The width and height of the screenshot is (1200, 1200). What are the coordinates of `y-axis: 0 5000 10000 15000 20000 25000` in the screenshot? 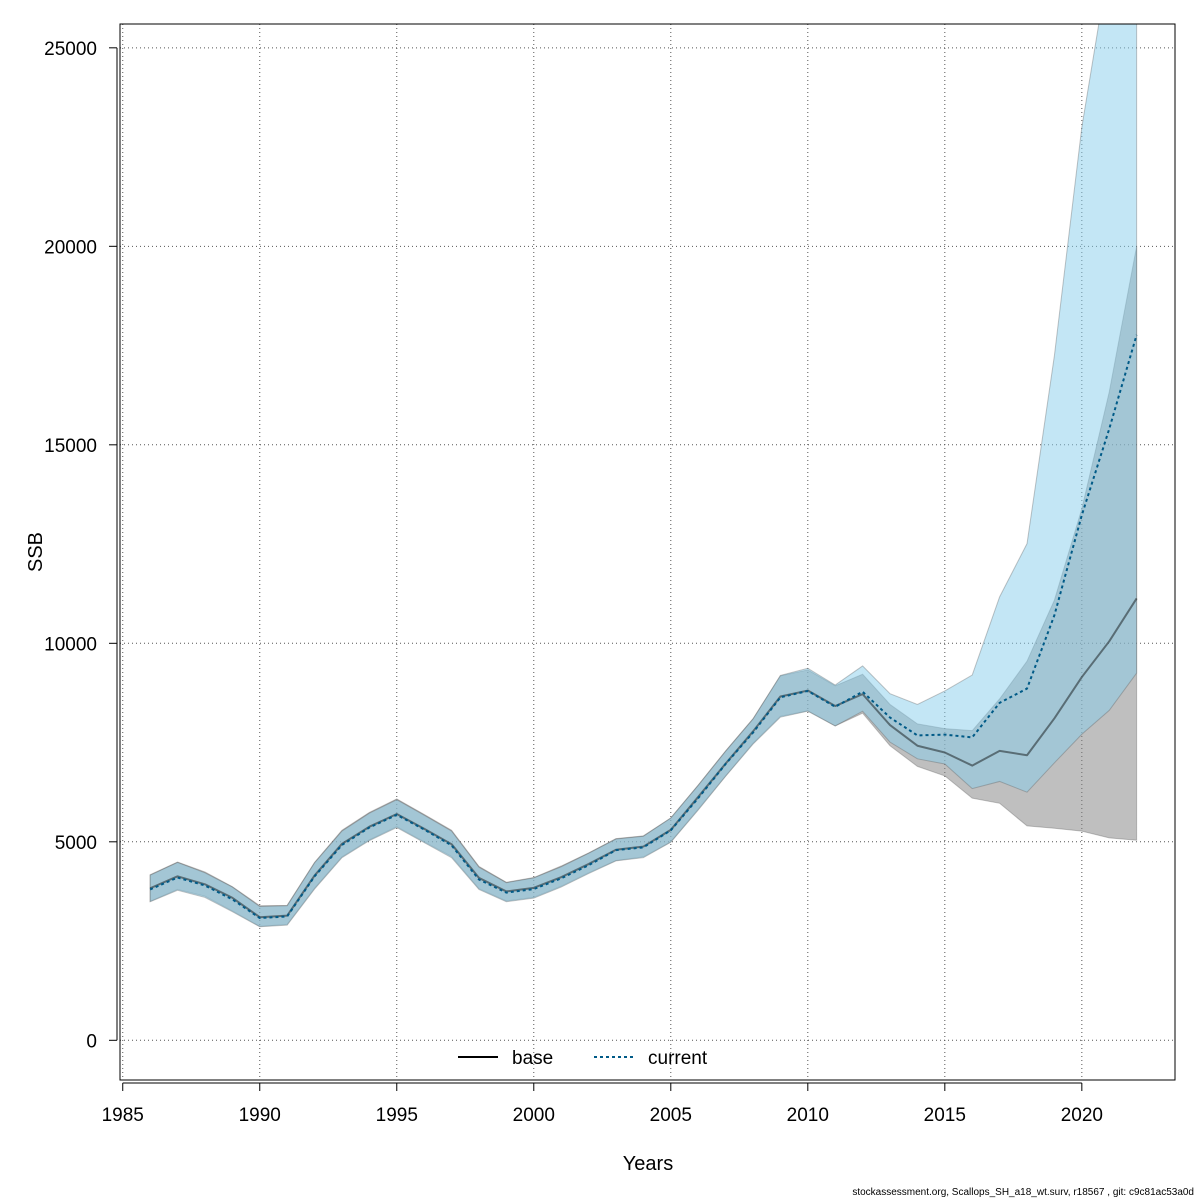 It's located at (81, 545).